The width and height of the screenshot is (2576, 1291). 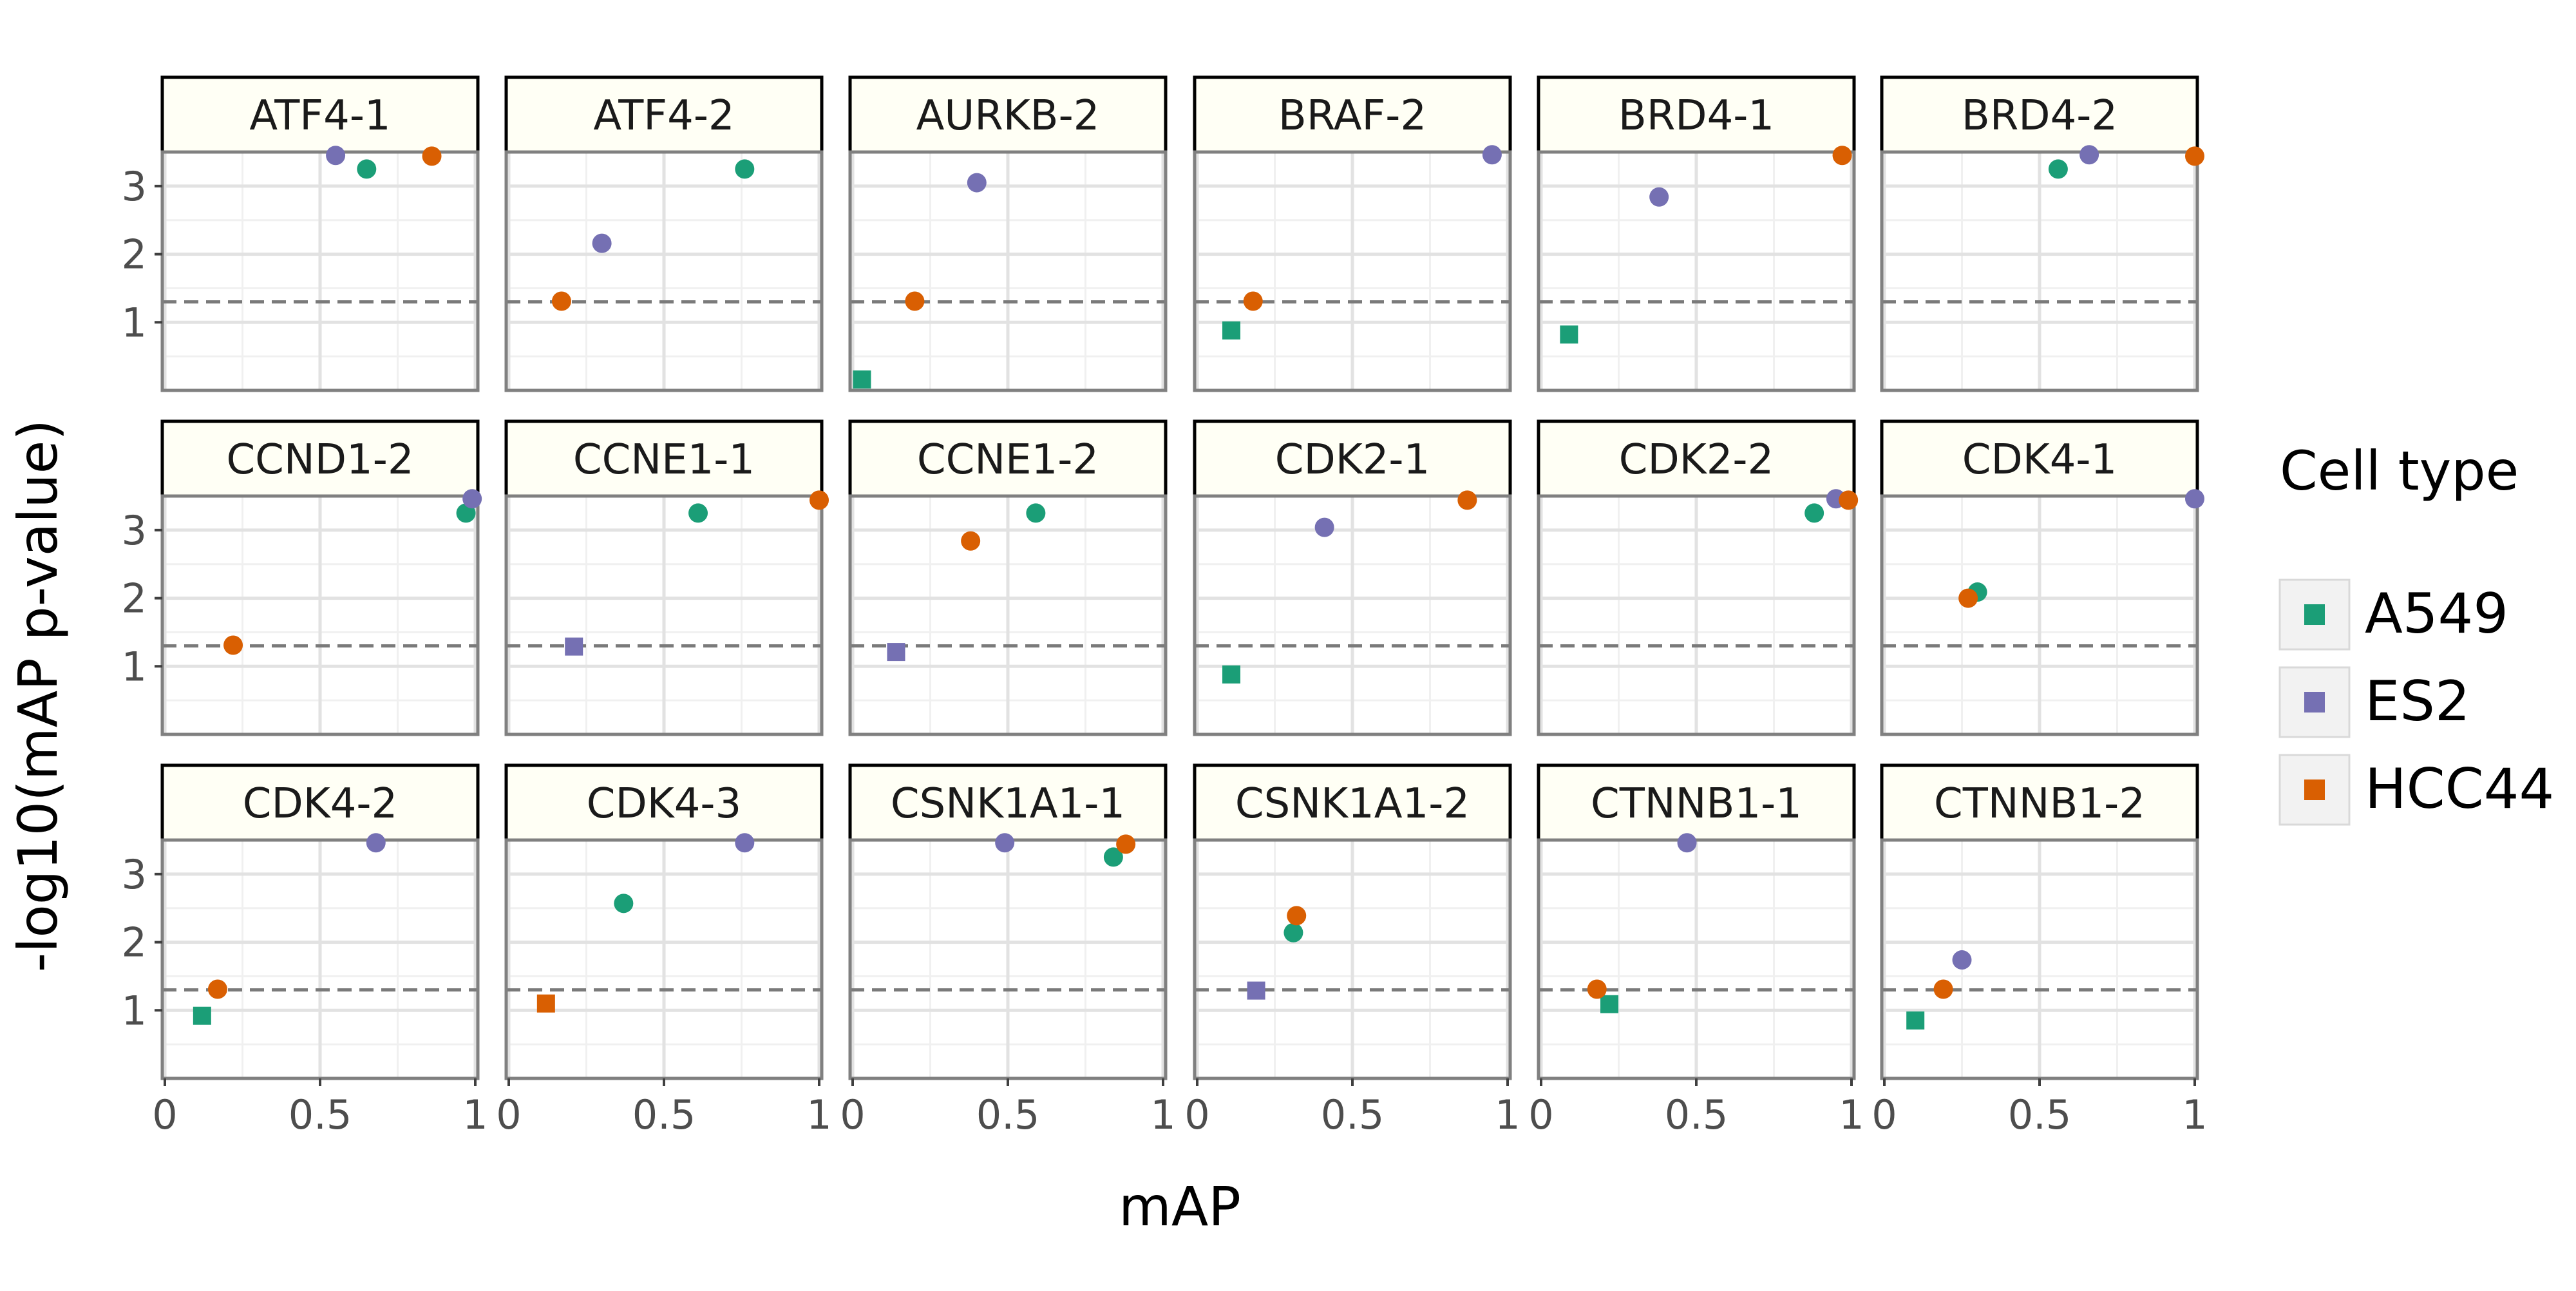 What do you see at coordinates (135, 942) in the screenshot?
I see `y-tick-label: 2` at bounding box center [135, 942].